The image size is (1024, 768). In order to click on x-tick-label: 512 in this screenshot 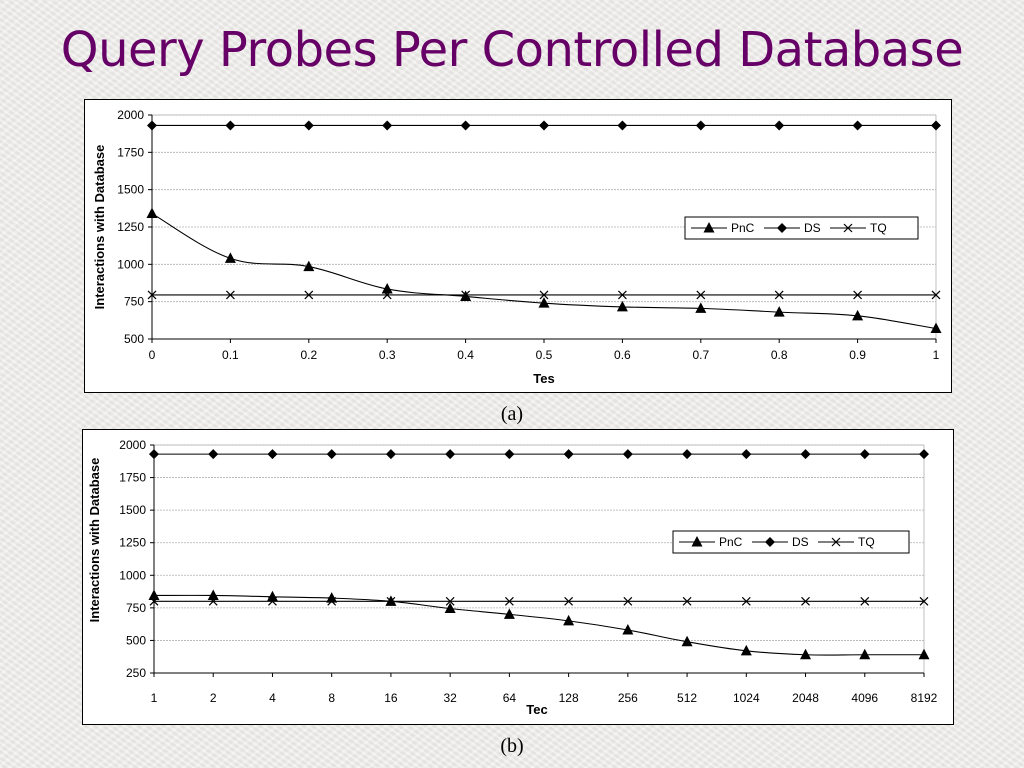, I will do `click(687, 698)`.